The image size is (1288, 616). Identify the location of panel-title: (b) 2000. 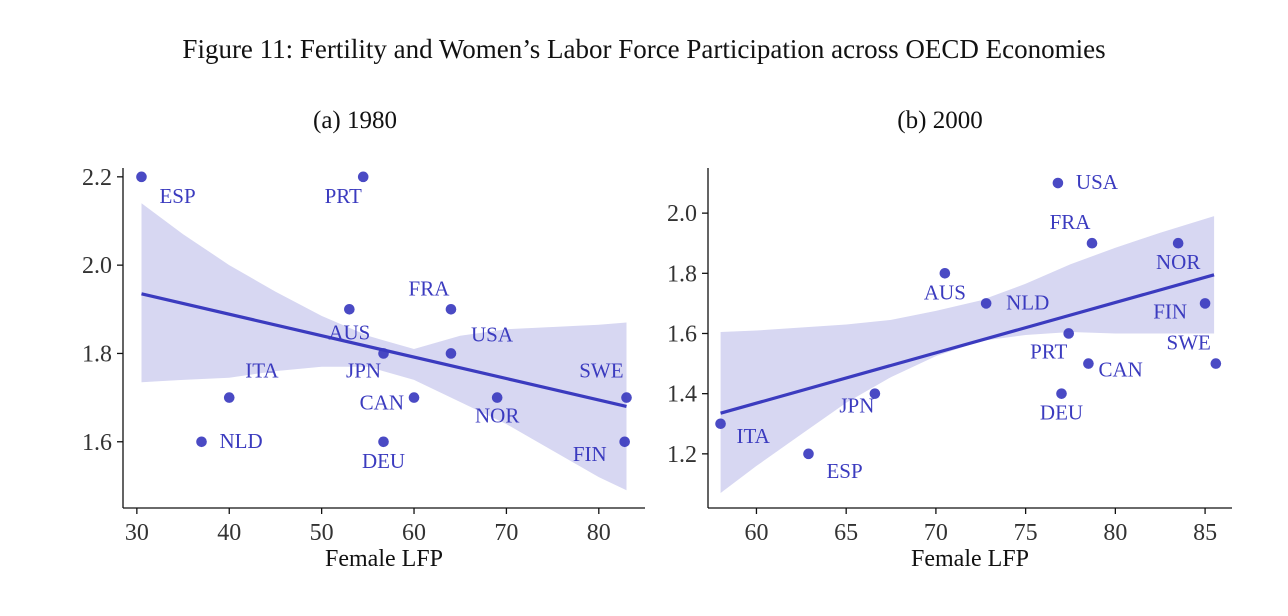
(939, 120).